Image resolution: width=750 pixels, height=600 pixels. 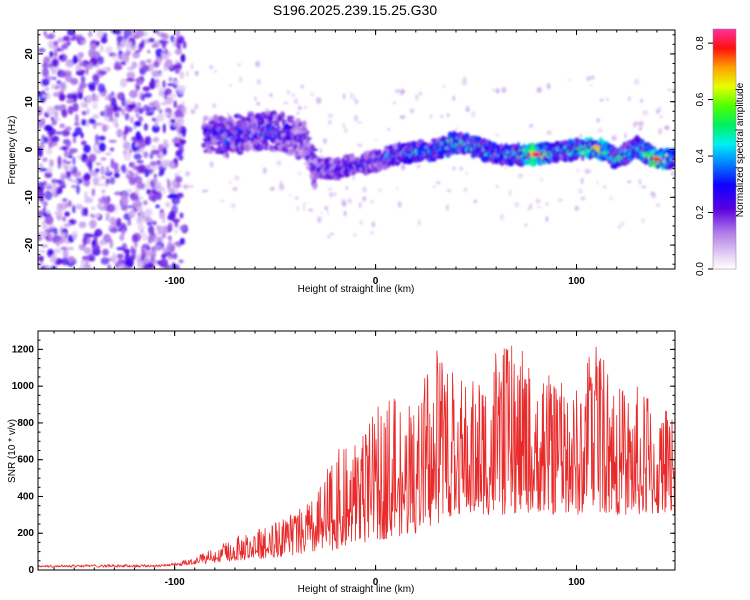 I want to click on snr-y-label: SNR (10 * v/v), so click(x=12, y=451).